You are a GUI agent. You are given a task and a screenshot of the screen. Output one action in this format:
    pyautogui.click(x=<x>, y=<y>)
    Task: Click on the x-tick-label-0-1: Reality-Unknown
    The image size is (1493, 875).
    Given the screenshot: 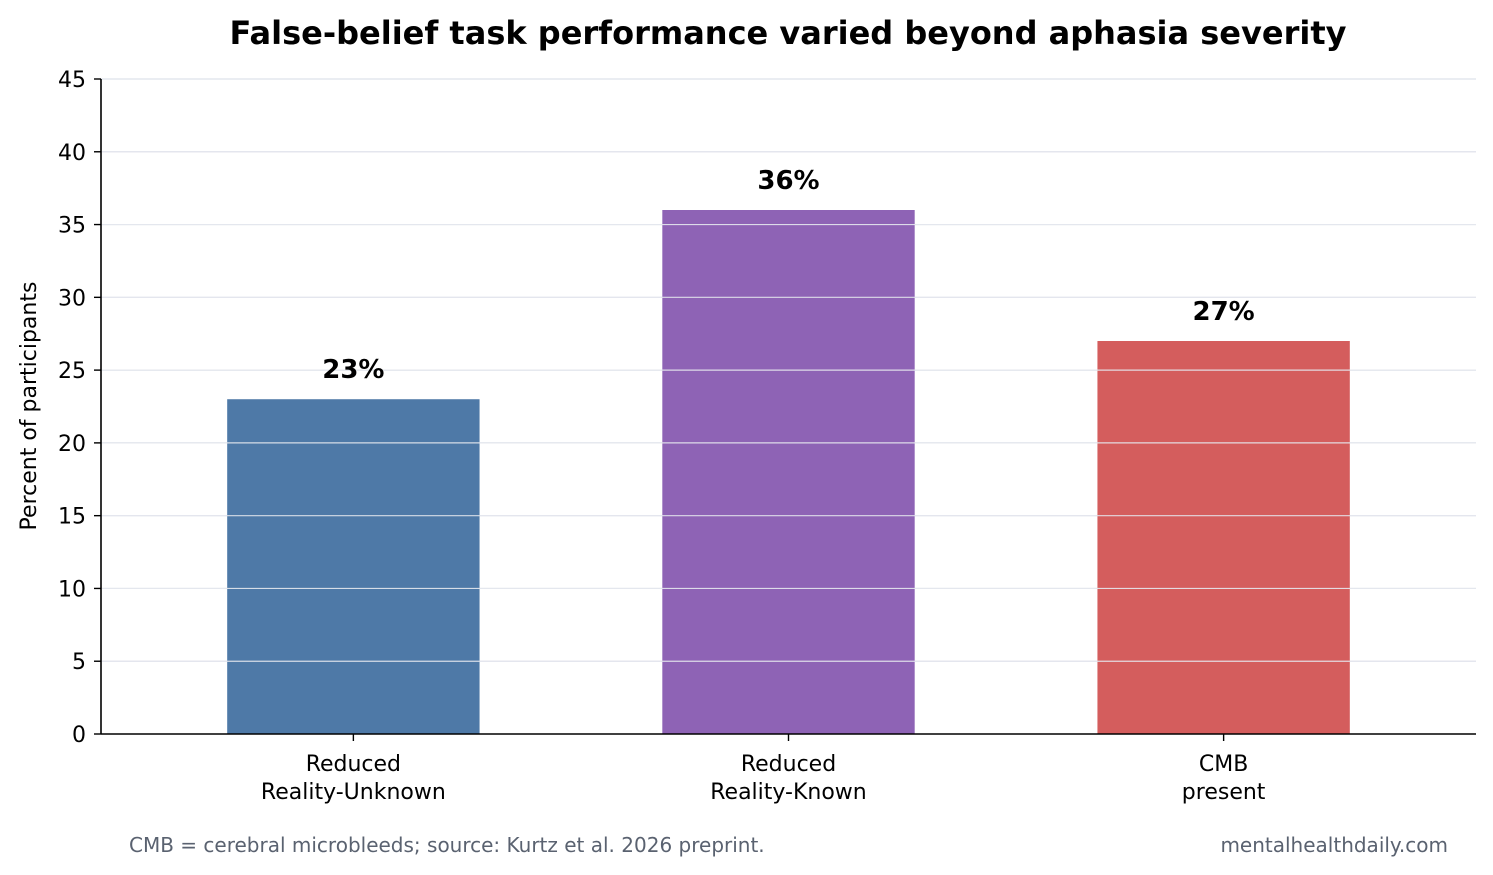 What is the action you would take?
    pyautogui.click(x=353, y=792)
    